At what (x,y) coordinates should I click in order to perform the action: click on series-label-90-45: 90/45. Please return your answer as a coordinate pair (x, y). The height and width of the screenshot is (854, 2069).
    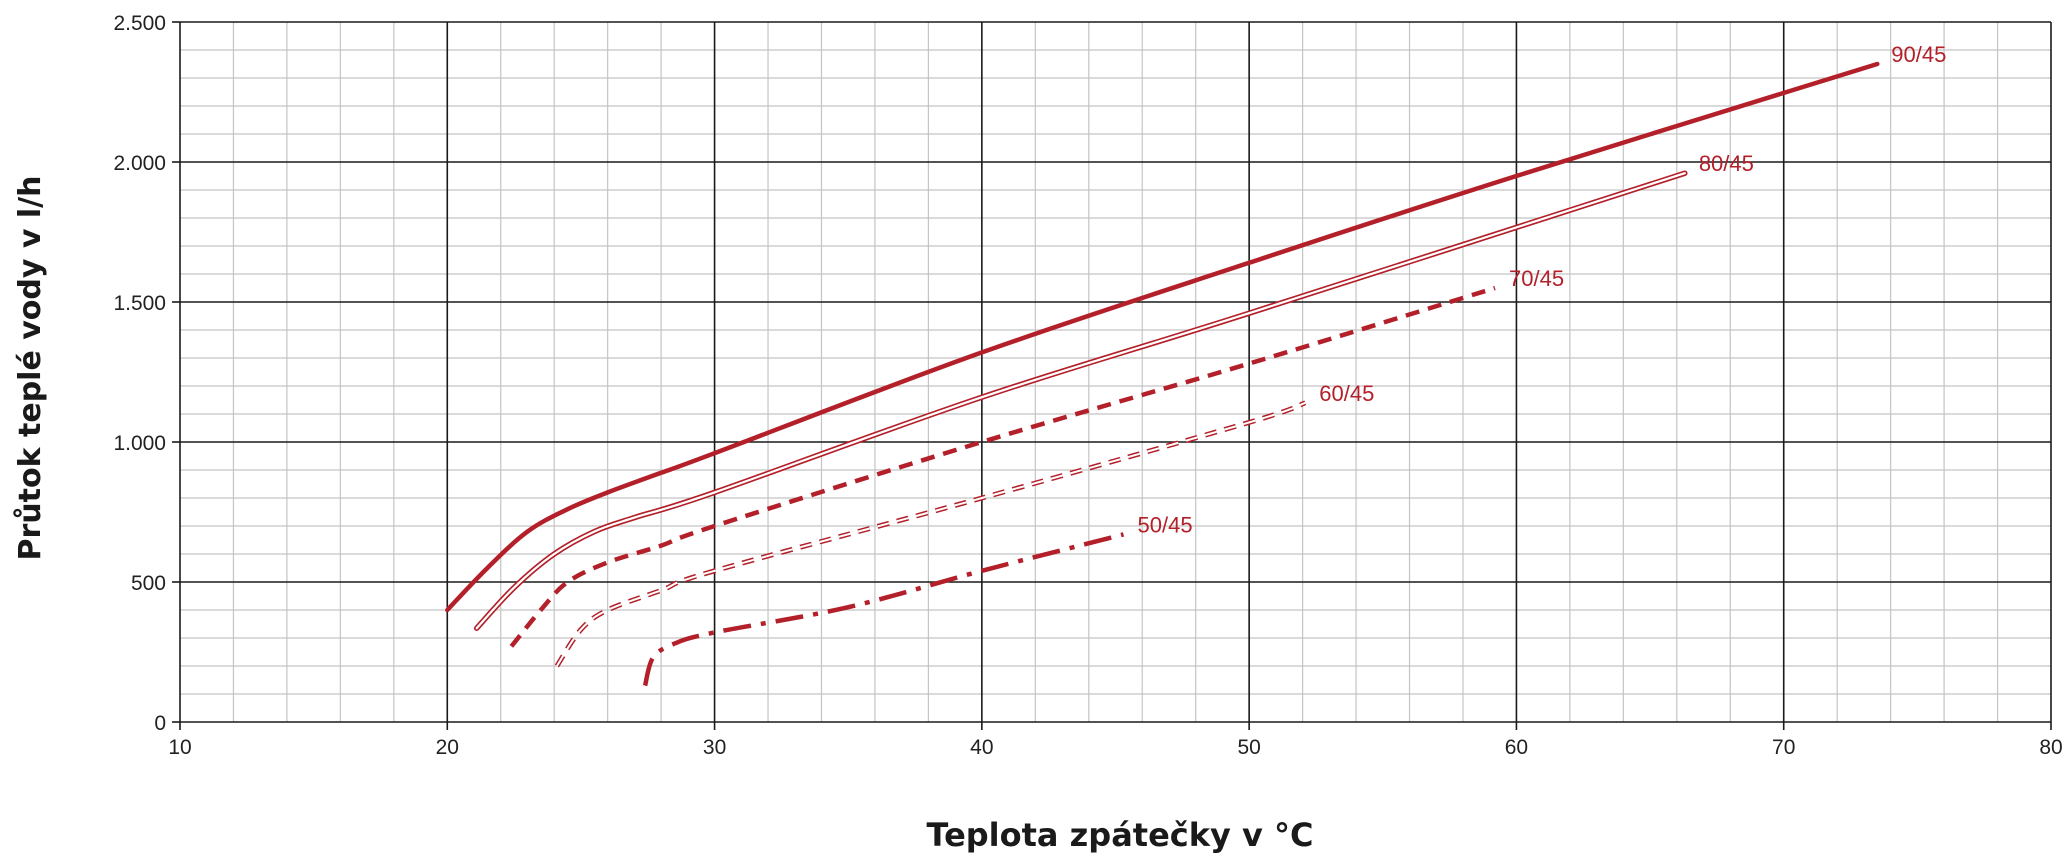
    Looking at the image, I should click on (1918, 54).